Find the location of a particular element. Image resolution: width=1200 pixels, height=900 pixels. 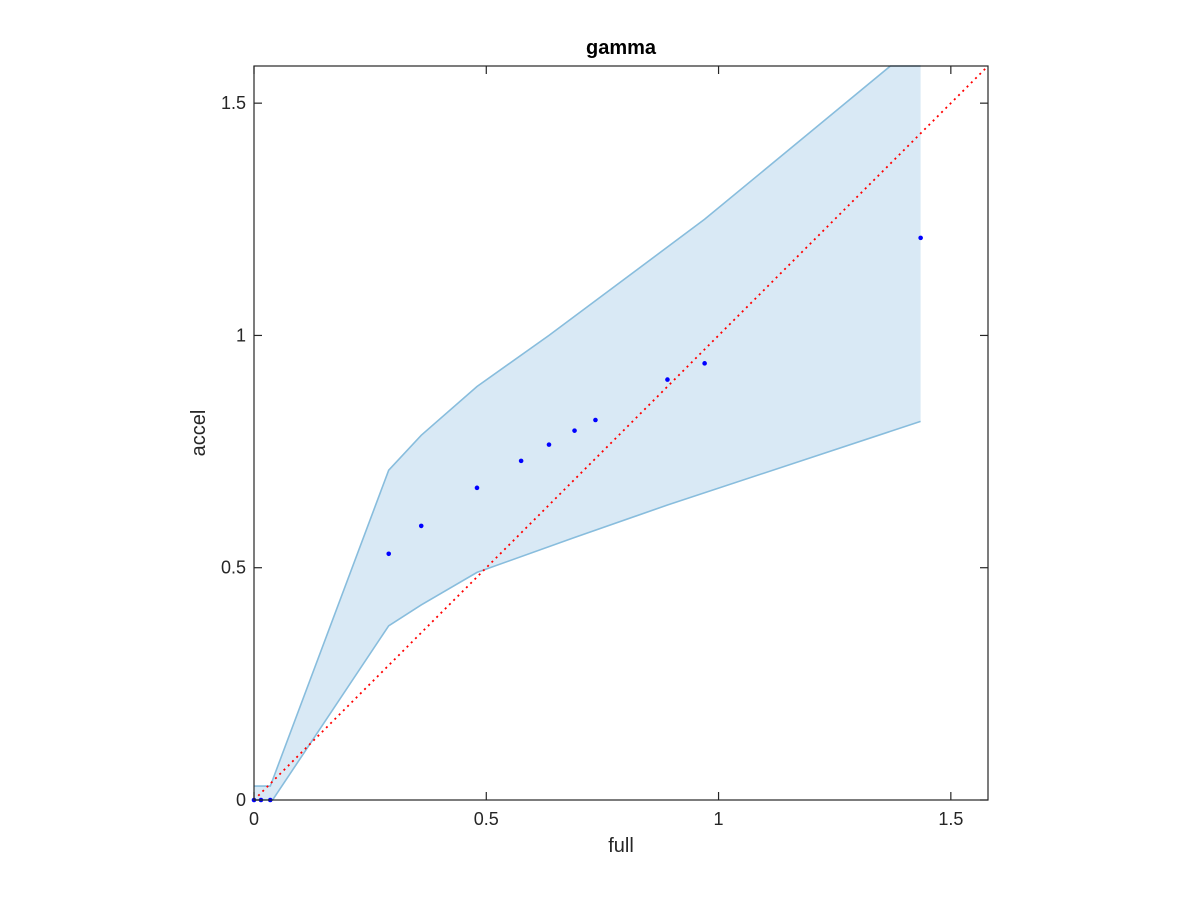

x-axis-label: full is located at coordinates (621, 846).